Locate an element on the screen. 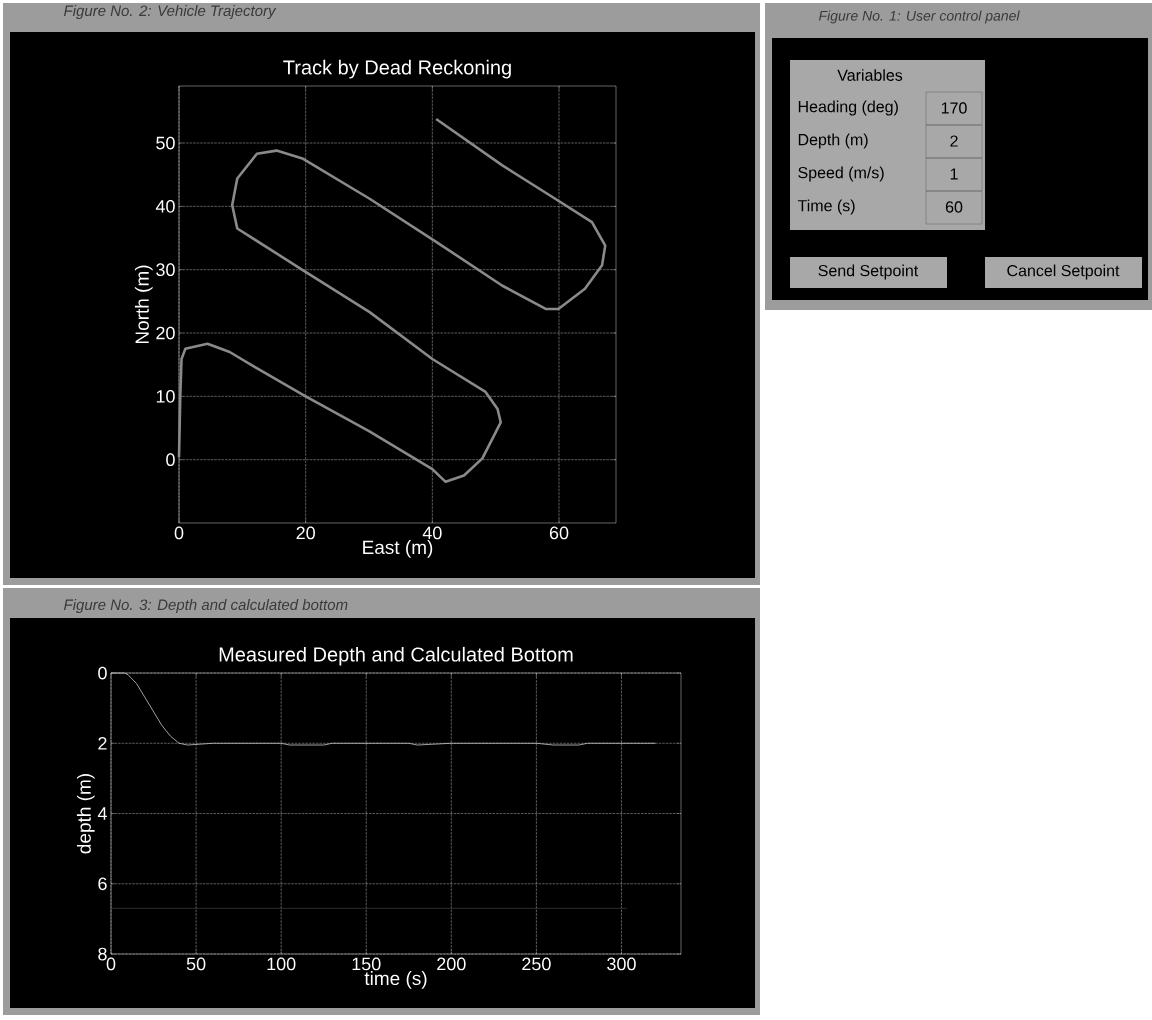 The width and height of the screenshot is (1152, 1020). text: Variables is located at coordinates (870, 75).